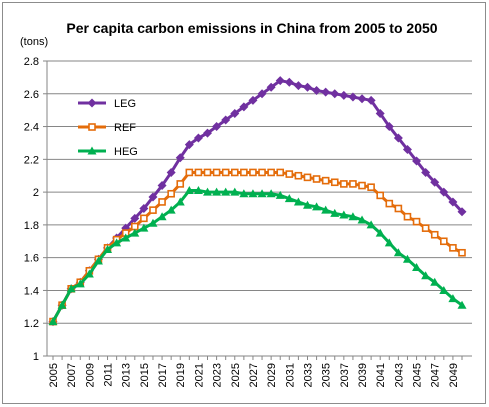 This screenshot has height=407, width=489. What do you see at coordinates (381, 375) in the screenshot?
I see `x-tick-label: 2041` at bounding box center [381, 375].